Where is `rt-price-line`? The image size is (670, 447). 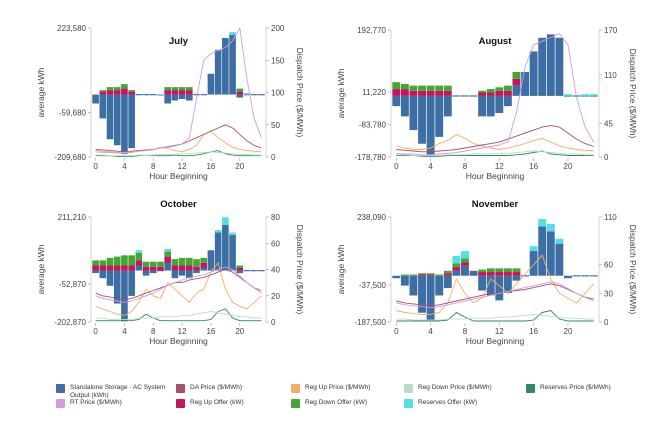
rt-price-line is located at coordinates (495, 295).